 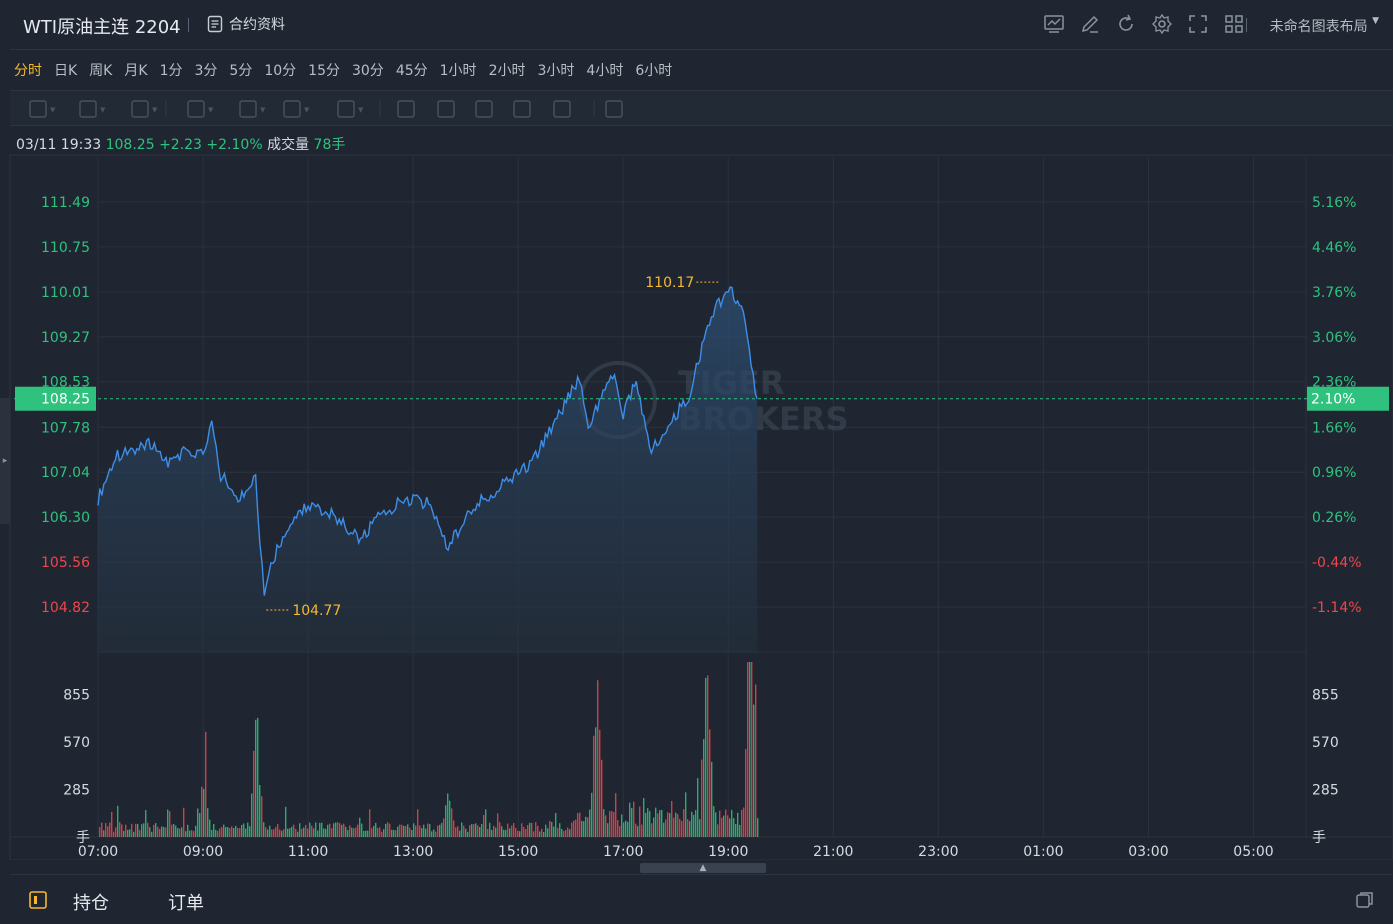 What do you see at coordinates (614, 109) in the screenshot?
I see `trash-icon` at bounding box center [614, 109].